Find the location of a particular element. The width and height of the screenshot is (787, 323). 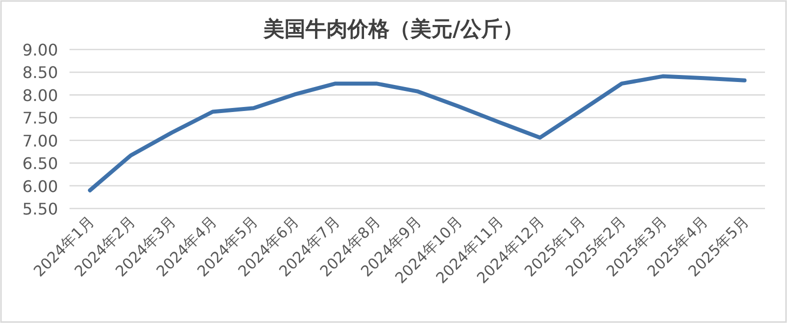

y-tick-label: 6.00 is located at coordinates (40, 186).